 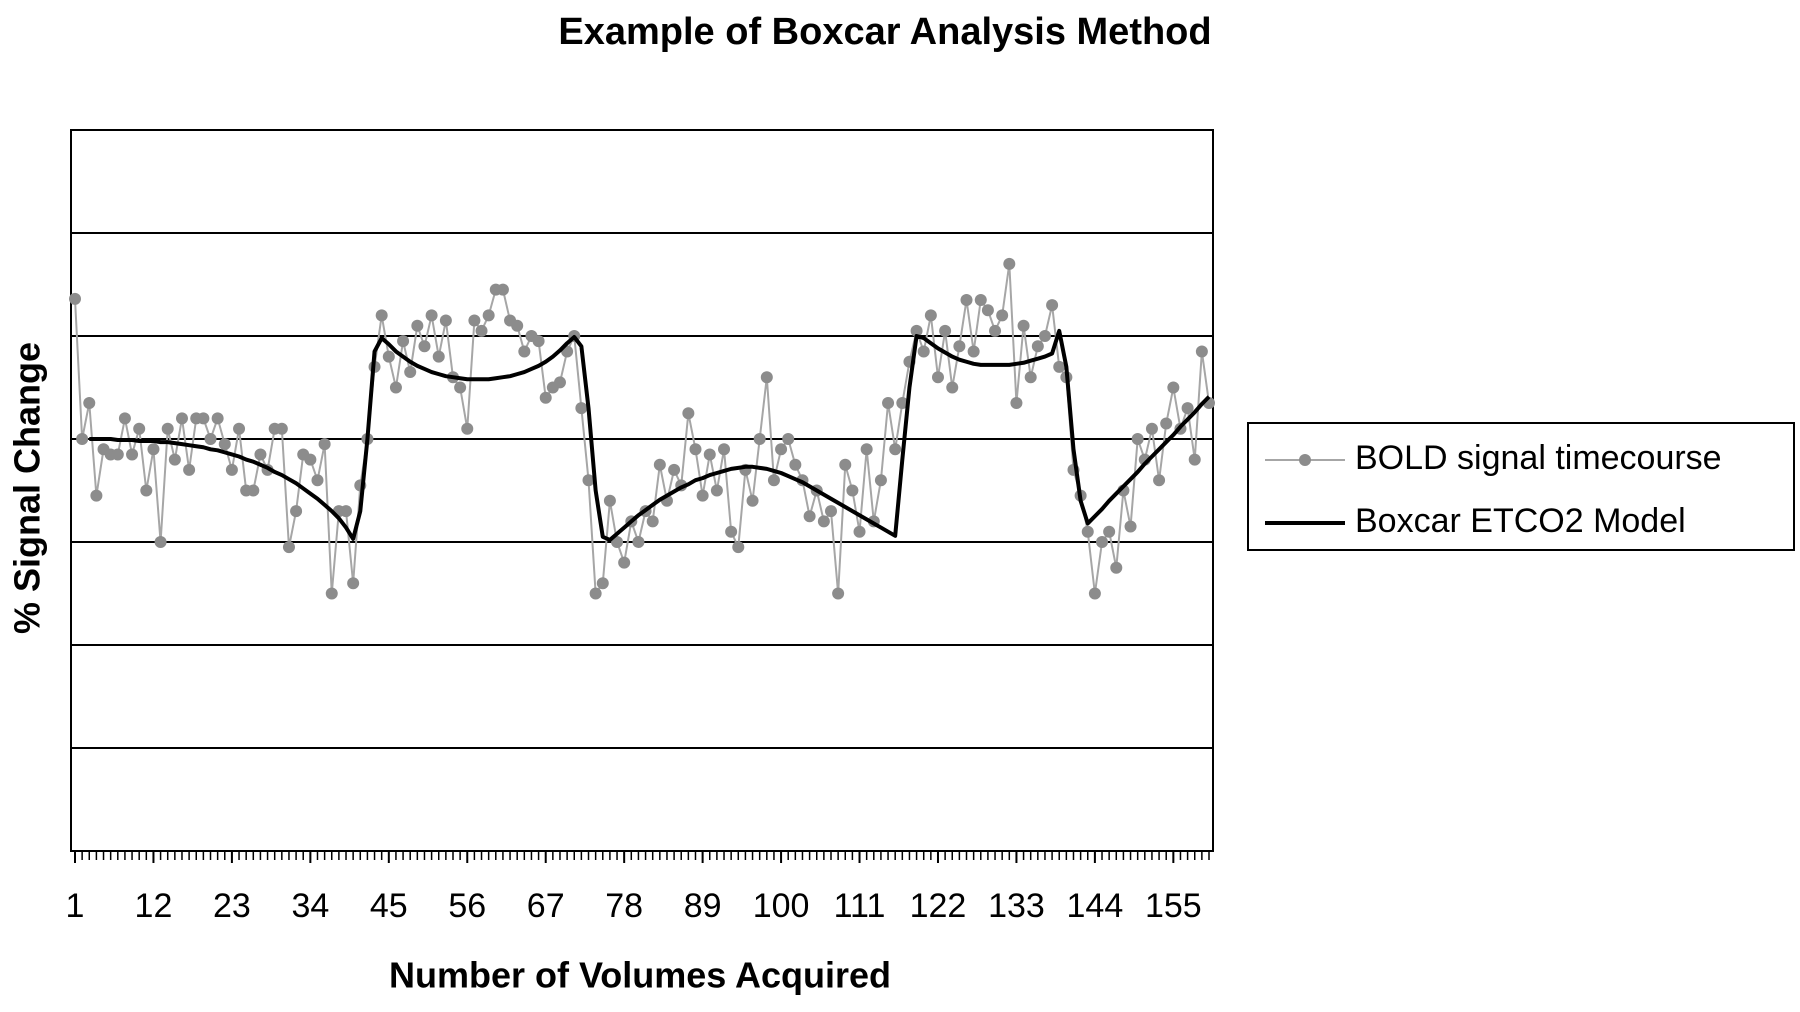 What do you see at coordinates (938, 906) in the screenshot?
I see `x-tick-label: 122` at bounding box center [938, 906].